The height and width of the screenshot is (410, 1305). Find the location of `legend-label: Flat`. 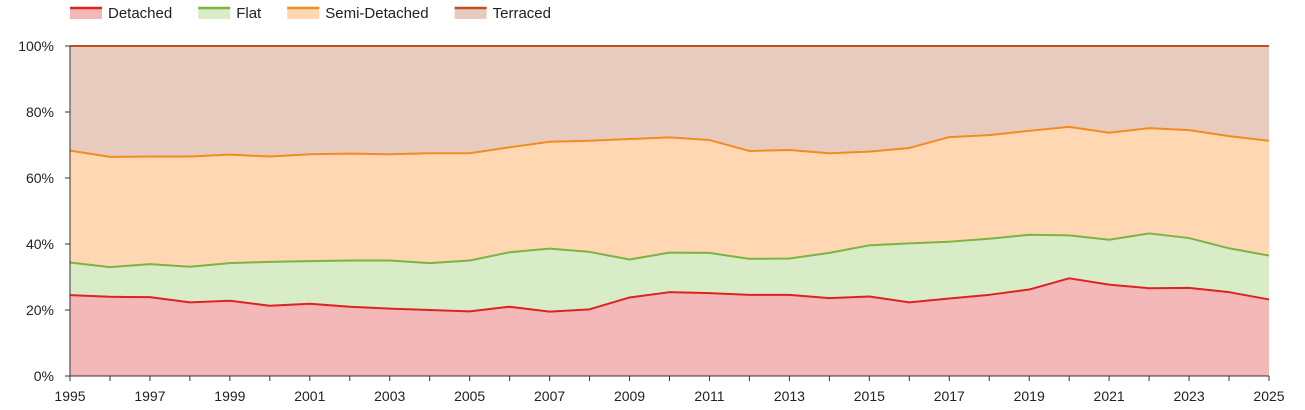

legend-label: Flat is located at coordinates (249, 13).